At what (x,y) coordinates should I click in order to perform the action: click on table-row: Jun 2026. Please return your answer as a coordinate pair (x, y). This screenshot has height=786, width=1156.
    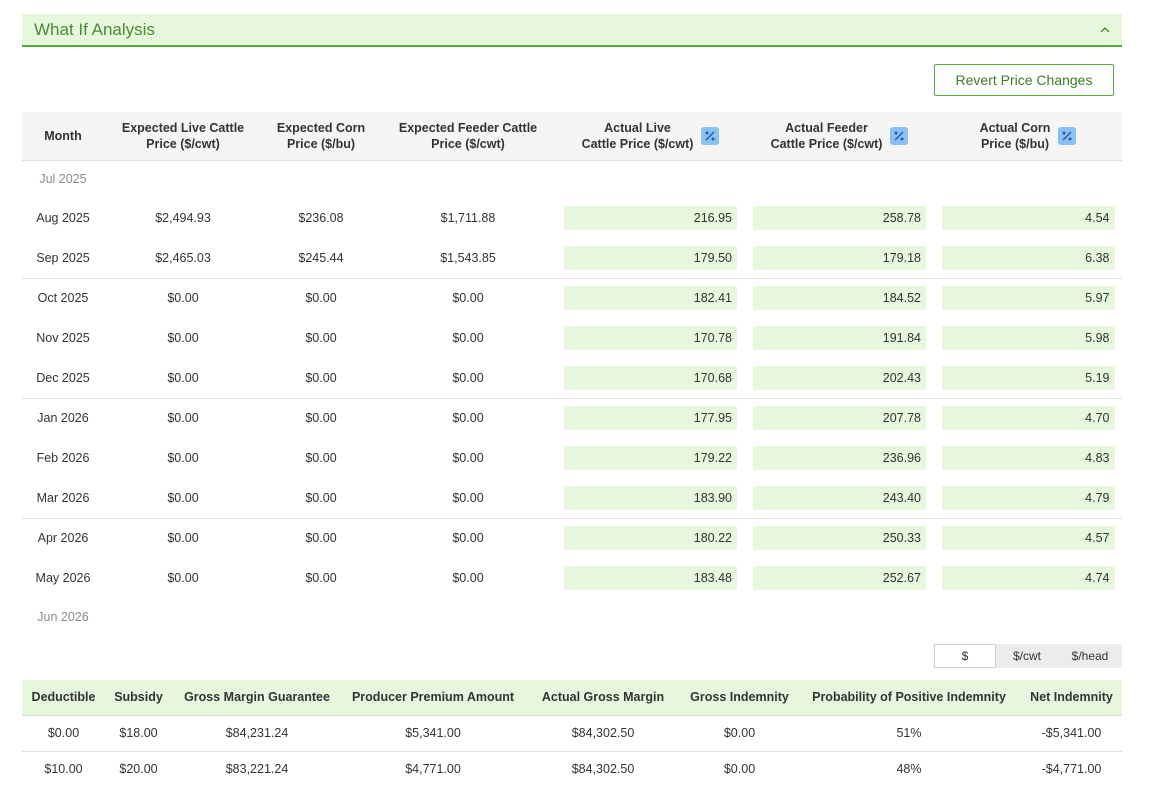
    Looking at the image, I should click on (572, 617).